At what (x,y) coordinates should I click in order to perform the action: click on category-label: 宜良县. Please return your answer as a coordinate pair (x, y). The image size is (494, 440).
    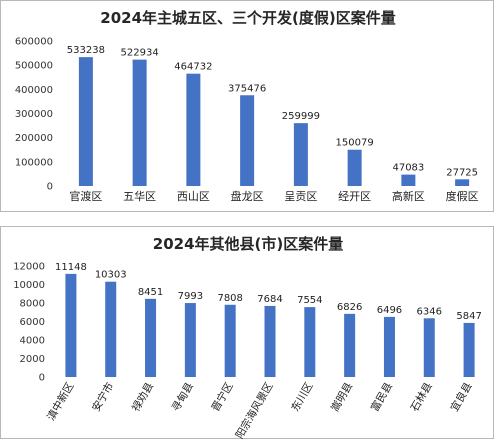
    Looking at the image, I should click on (461, 397).